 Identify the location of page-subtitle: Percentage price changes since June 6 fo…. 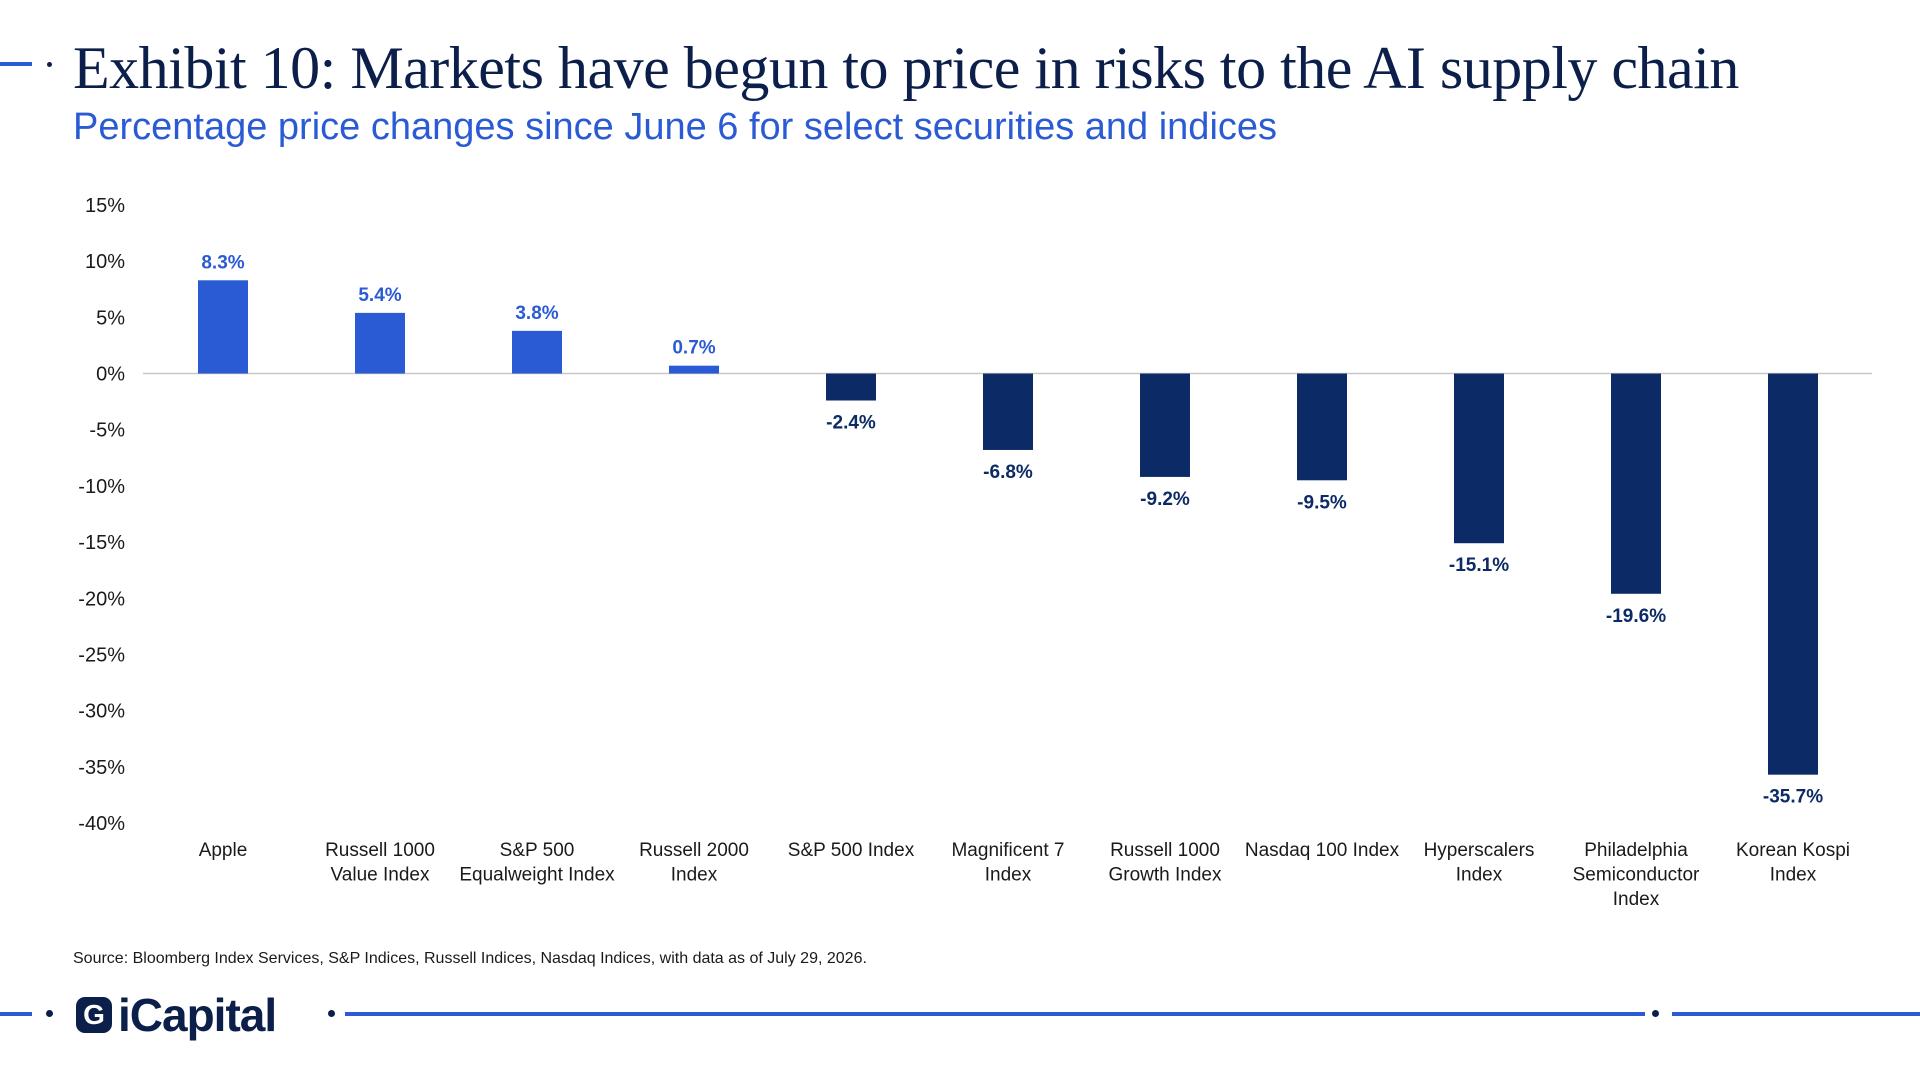
(675, 127).